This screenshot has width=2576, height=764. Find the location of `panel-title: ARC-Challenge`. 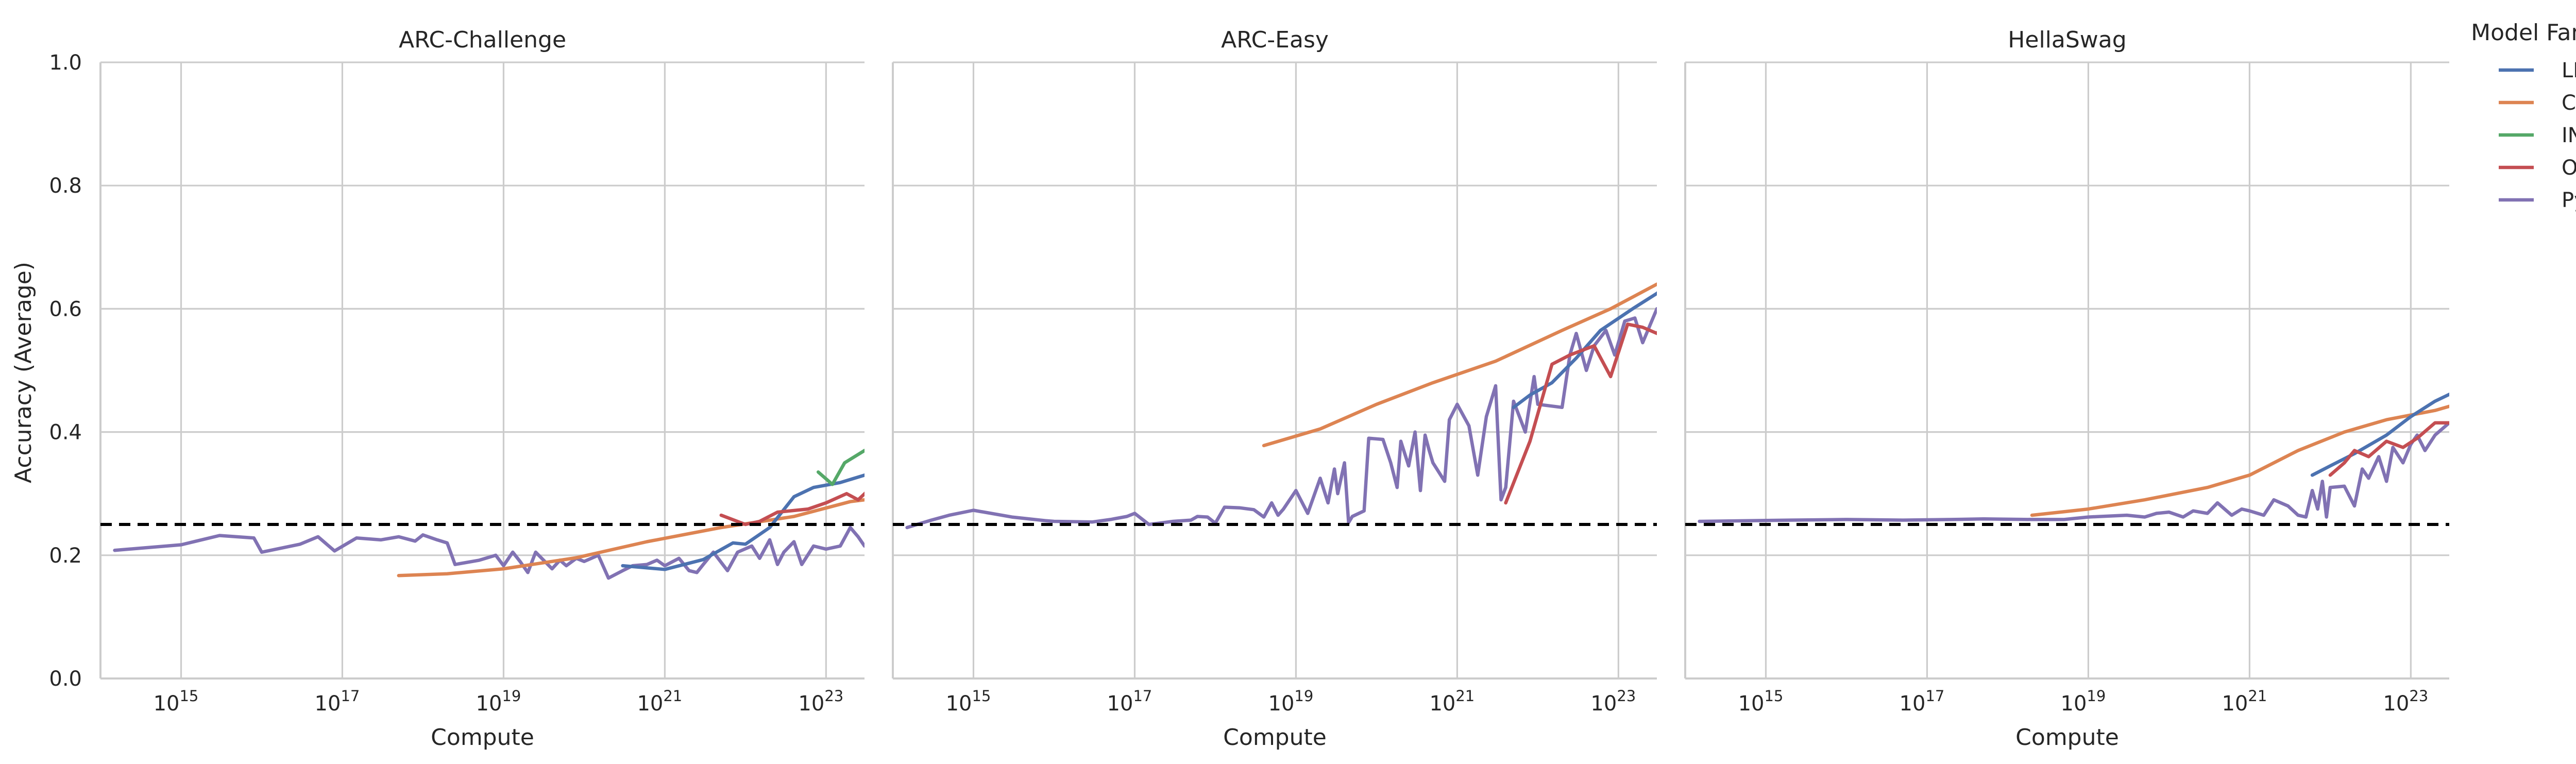

panel-title: ARC-Challenge is located at coordinates (482, 40).